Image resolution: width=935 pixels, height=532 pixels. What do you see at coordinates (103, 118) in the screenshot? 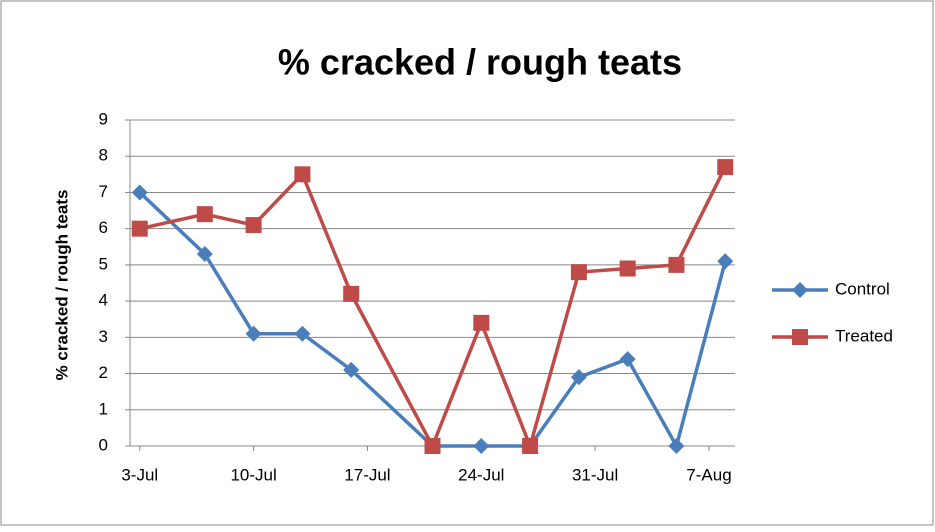
I see `y-tick-label: 9` at bounding box center [103, 118].